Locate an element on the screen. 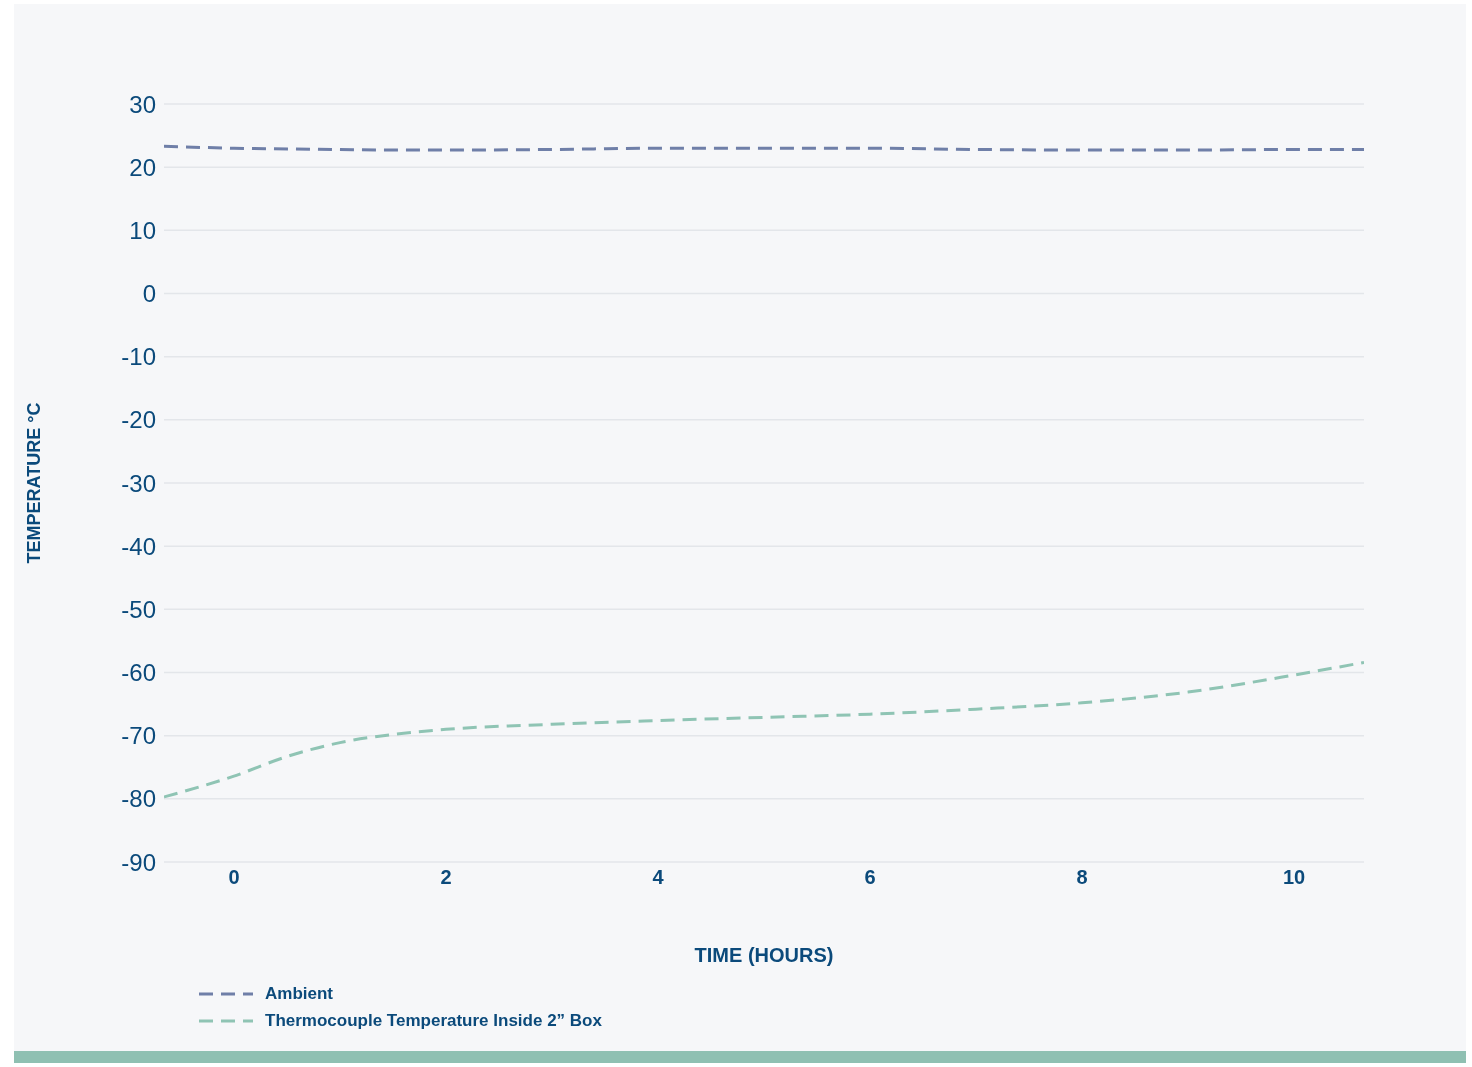 The width and height of the screenshot is (1472, 1067). x-tick-label: 4 is located at coordinates (658, 877).